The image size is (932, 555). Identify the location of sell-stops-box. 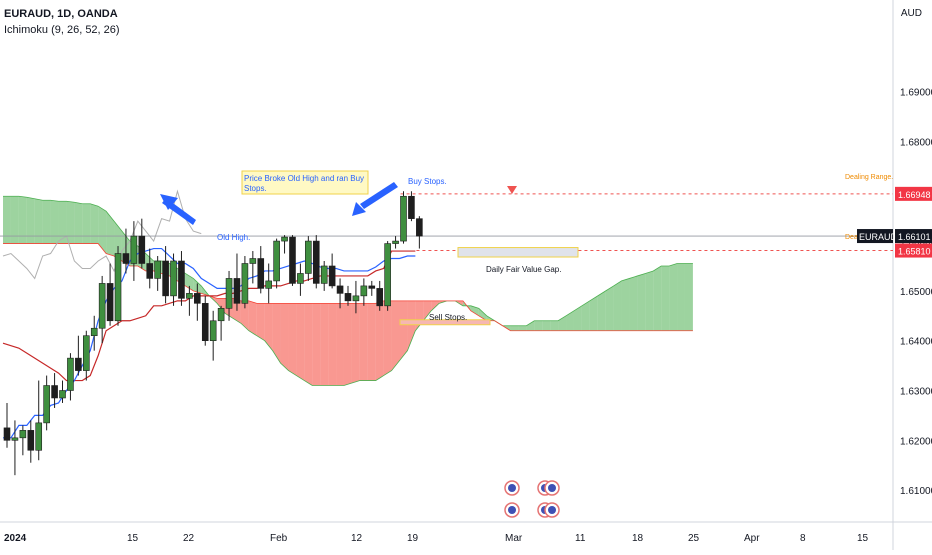
(445, 322).